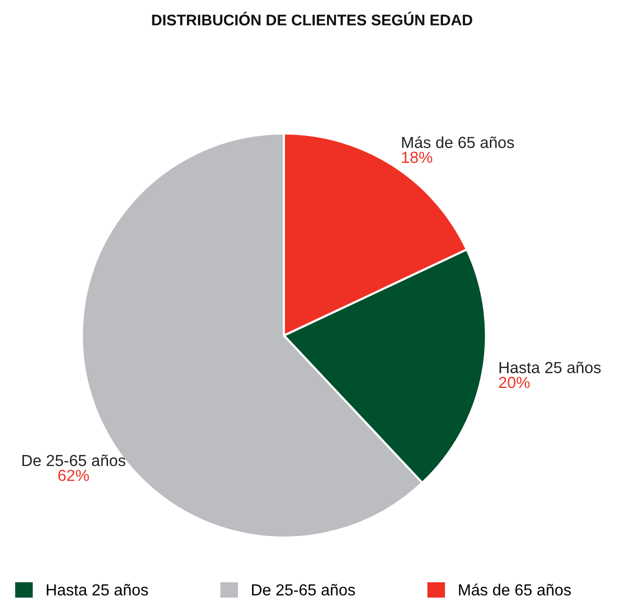  I want to click on slice-label: Más de 65 años, so click(458, 142).